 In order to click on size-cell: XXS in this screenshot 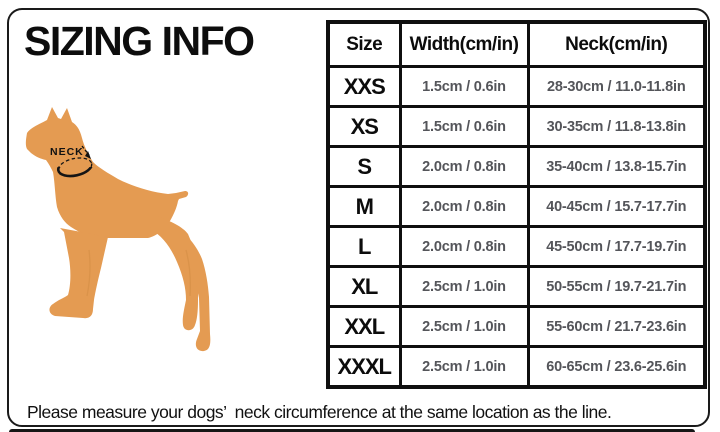, I will do `click(364, 86)`.